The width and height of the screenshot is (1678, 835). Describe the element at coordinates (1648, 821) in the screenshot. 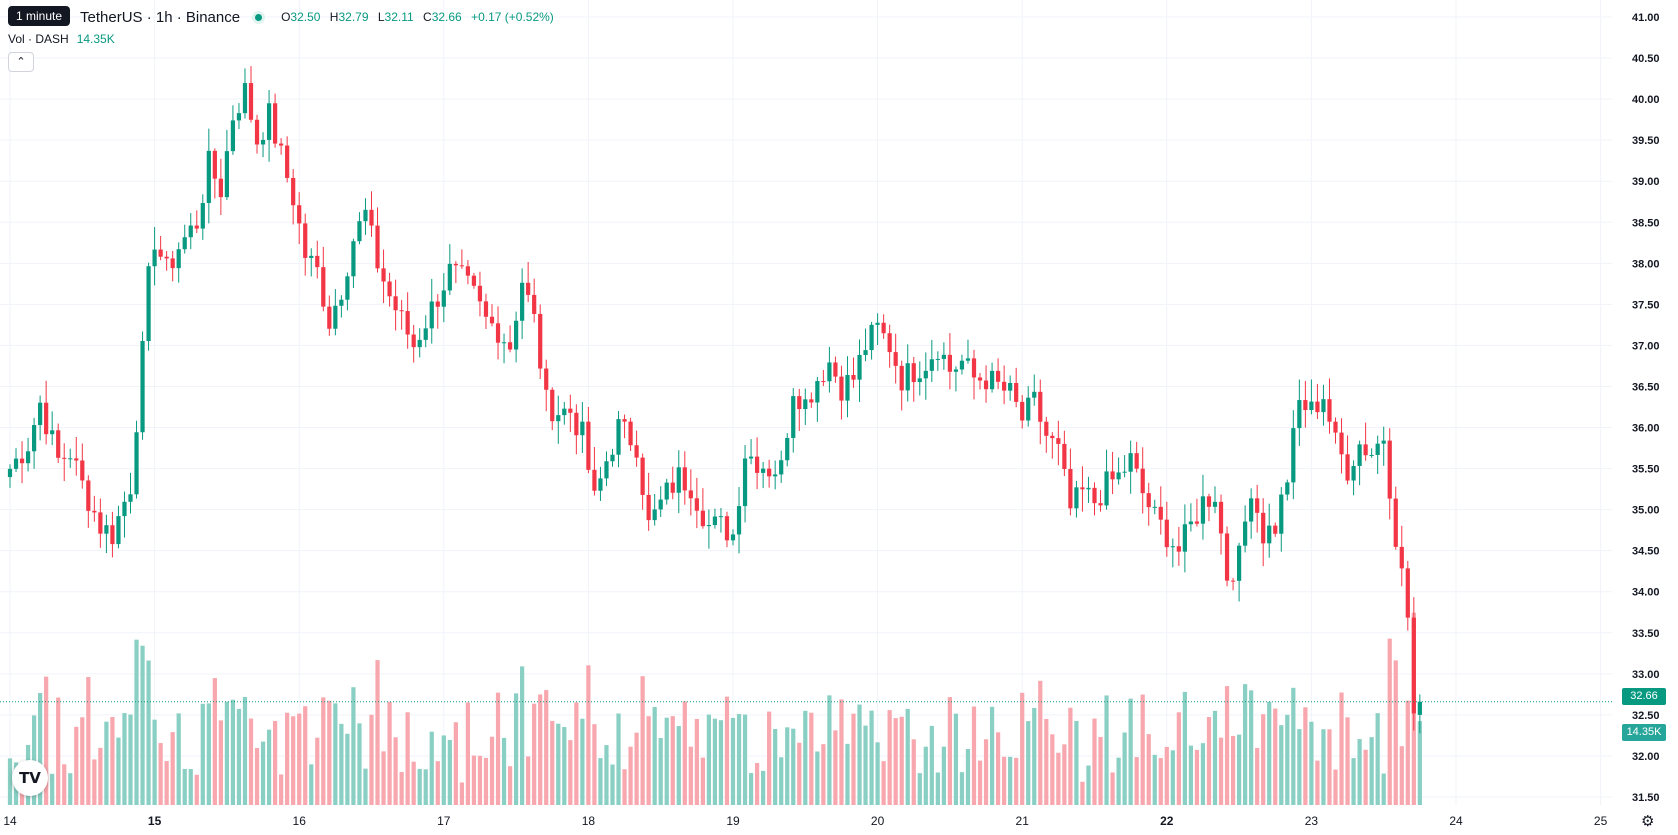

I see `settings-gear-icon: ⚙` at that location.